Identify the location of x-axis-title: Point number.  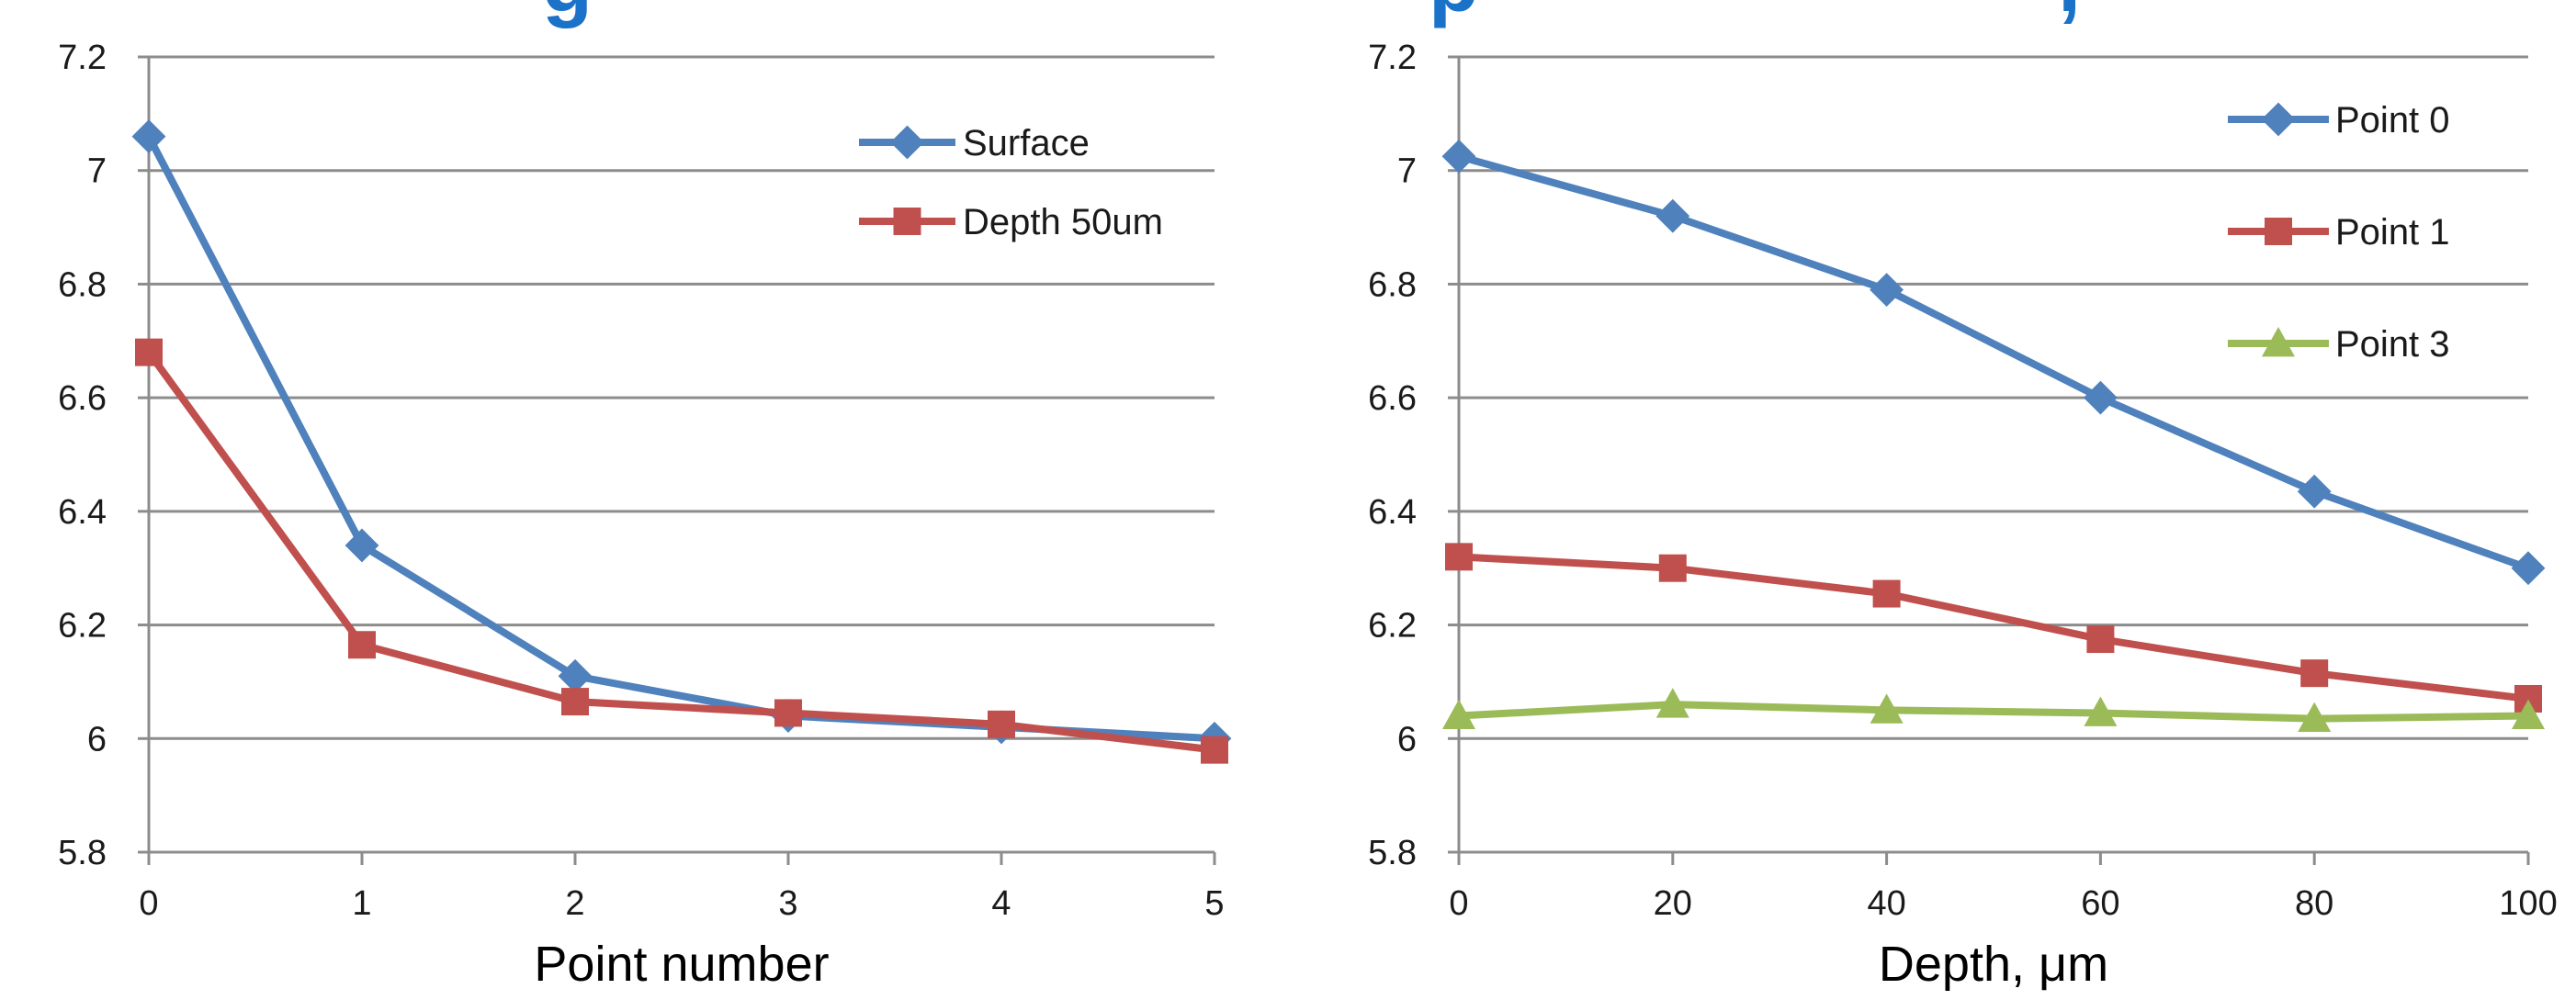
(681, 964).